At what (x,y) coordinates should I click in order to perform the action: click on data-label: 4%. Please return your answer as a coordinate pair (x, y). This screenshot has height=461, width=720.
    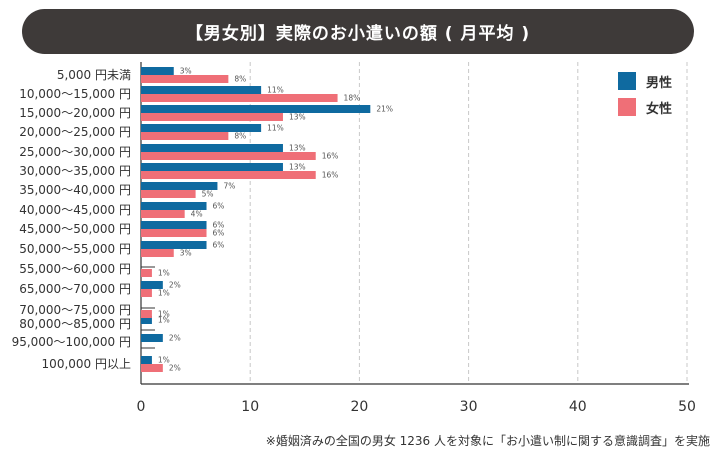
    Looking at the image, I should click on (197, 214).